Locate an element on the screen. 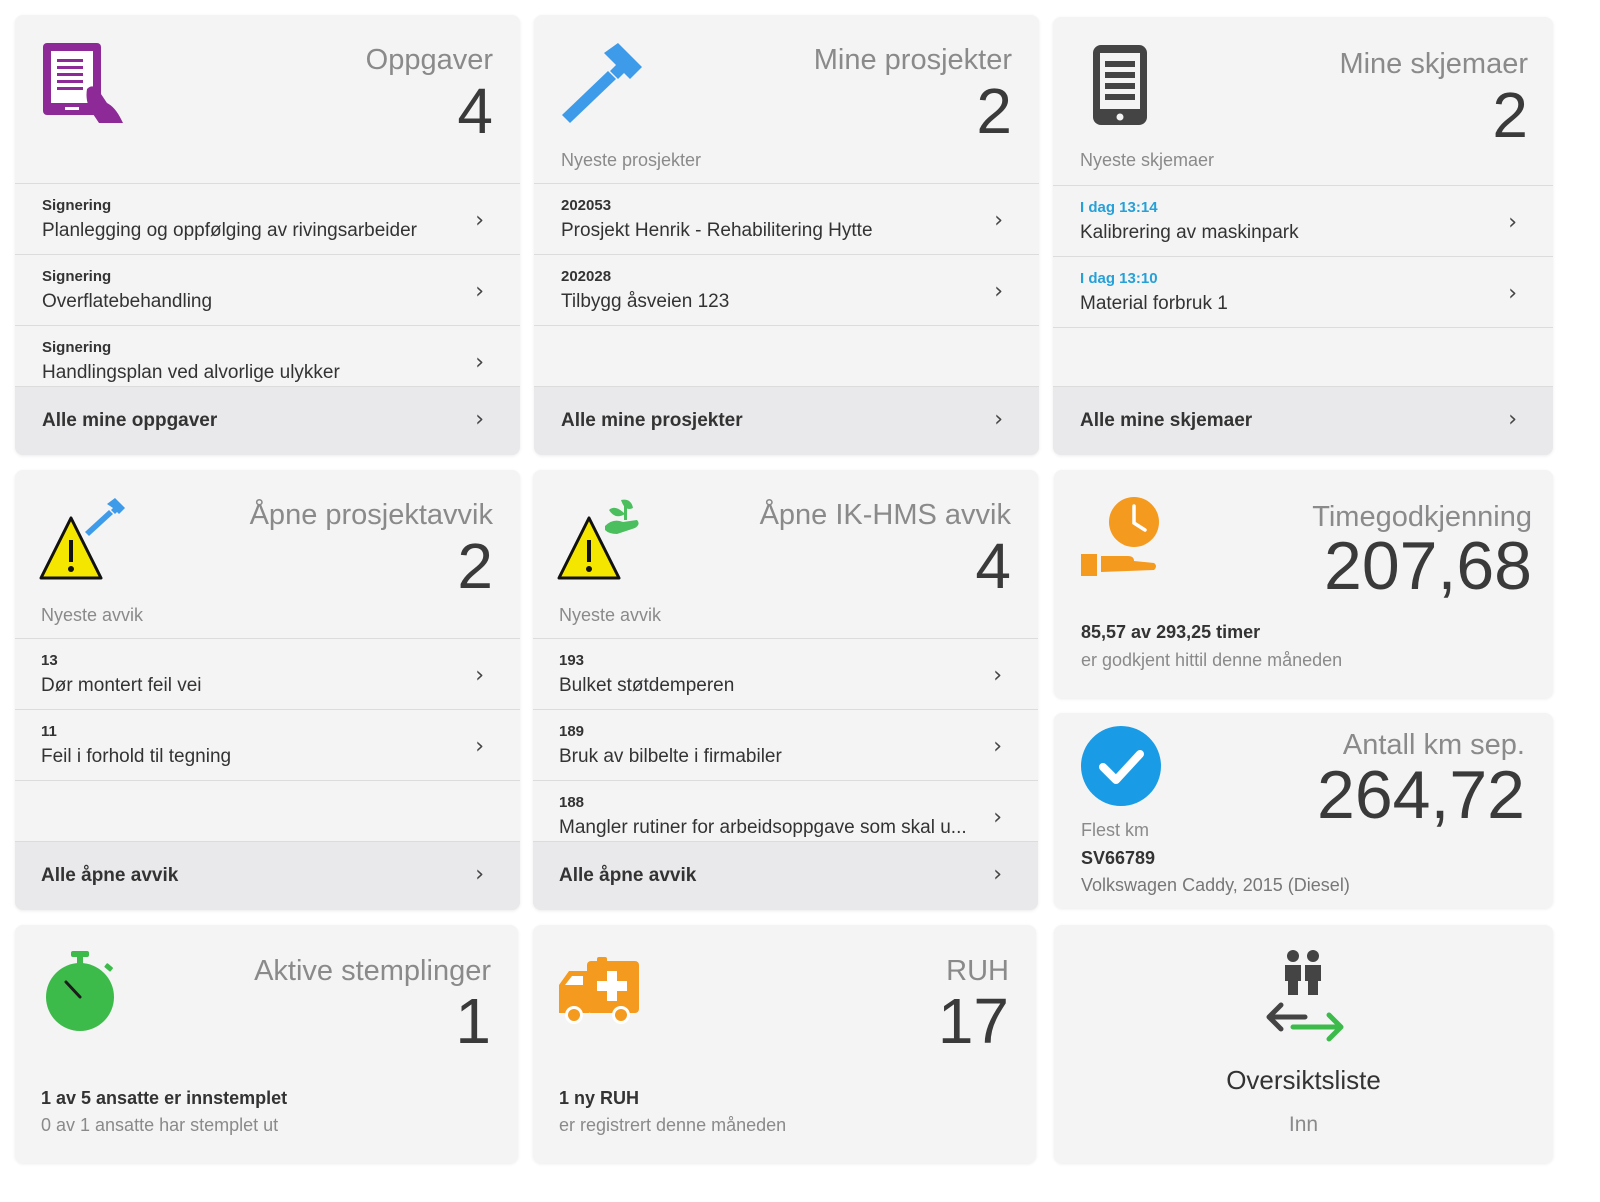  list-item: 193 Bulket støtdemperen › is located at coordinates (785, 673).